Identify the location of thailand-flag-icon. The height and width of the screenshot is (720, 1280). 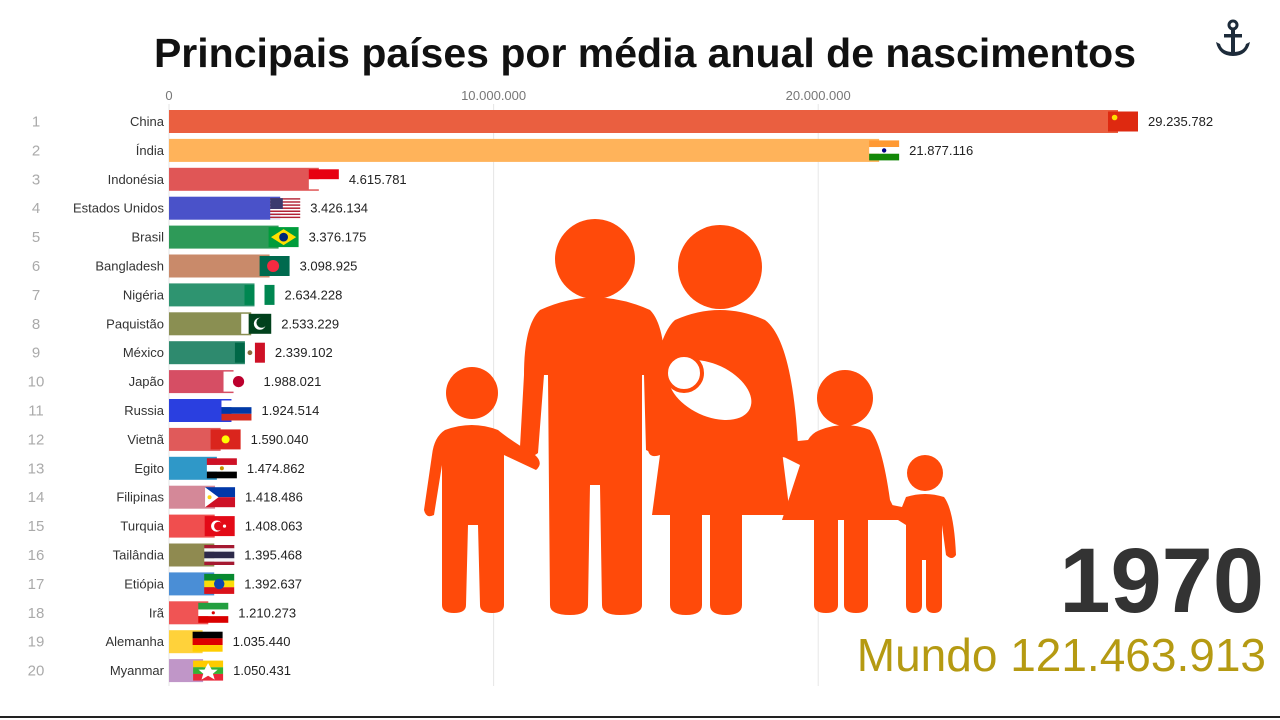
(219, 555).